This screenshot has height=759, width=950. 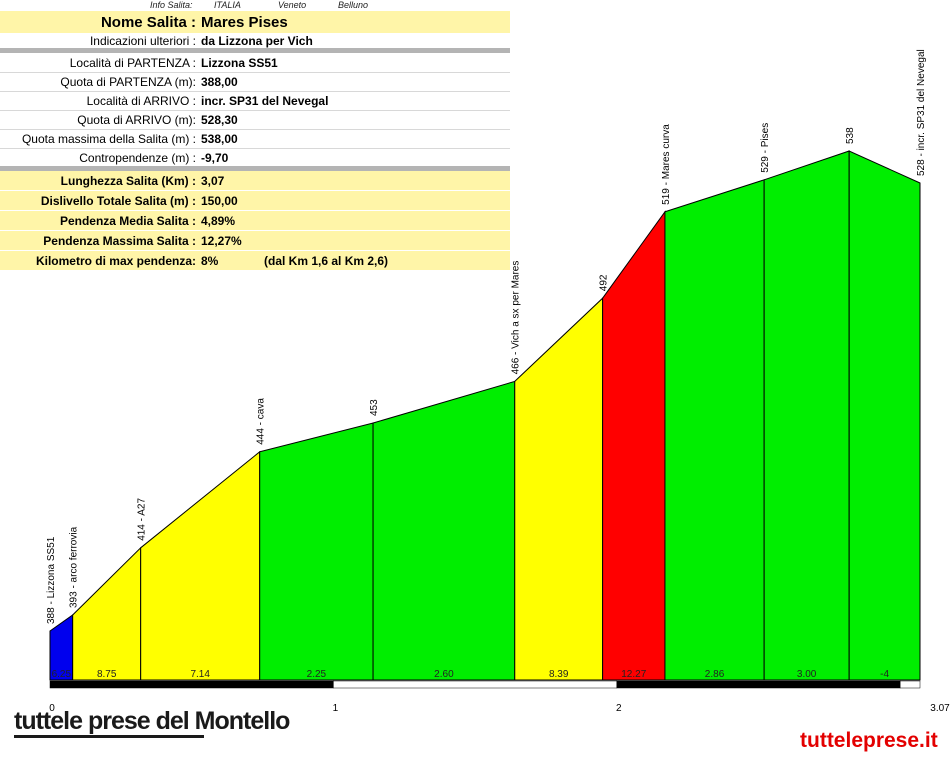 What do you see at coordinates (255, 139) in the screenshot?
I see `row-max-altitude: Quota massima della Salita (m) : 538,00` at bounding box center [255, 139].